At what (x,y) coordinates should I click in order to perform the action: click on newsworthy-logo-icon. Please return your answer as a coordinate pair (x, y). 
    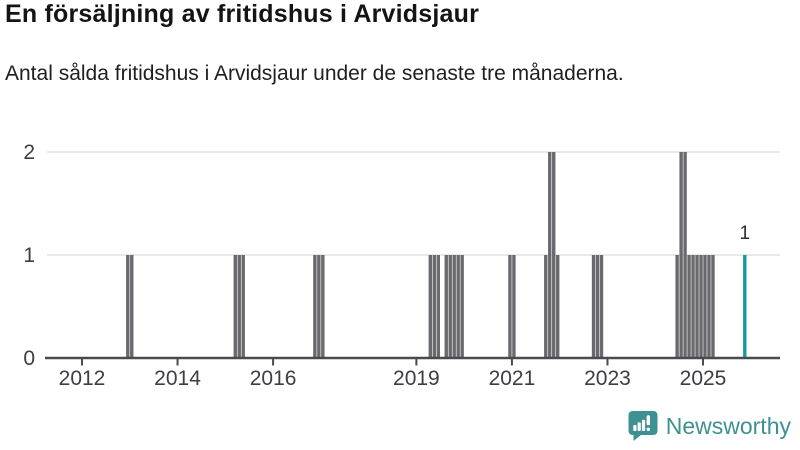
    Looking at the image, I should click on (643, 426).